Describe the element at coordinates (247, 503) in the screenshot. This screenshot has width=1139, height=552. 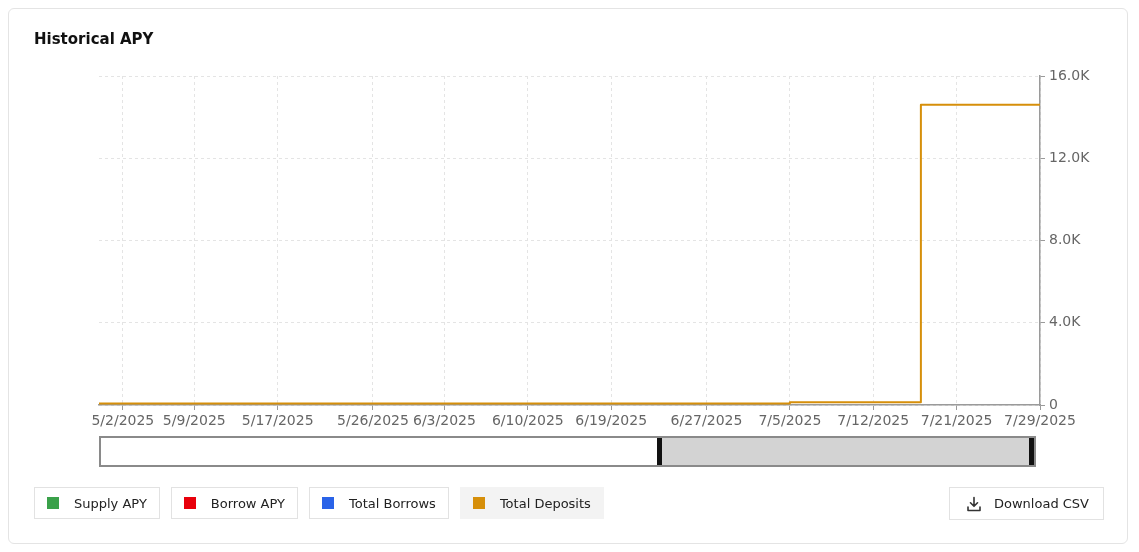
I see `legend-label: Borrow APY` at that location.